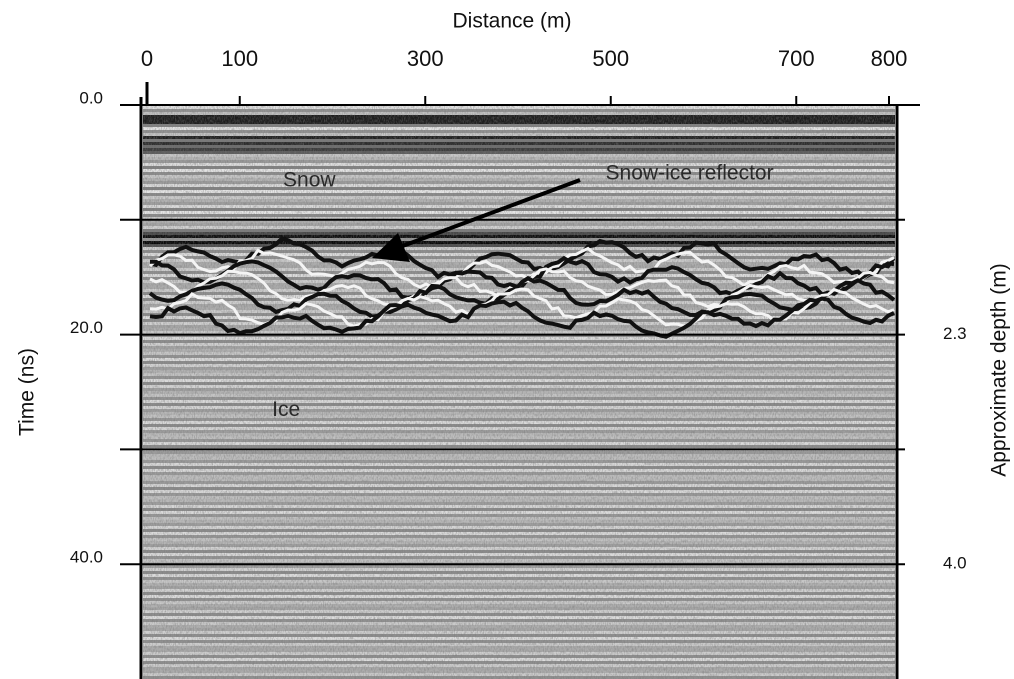 The height and width of the screenshot is (679, 1014). What do you see at coordinates (511, 21) in the screenshot?
I see `x-axis-label: Distance (m)` at bounding box center [511, 21].